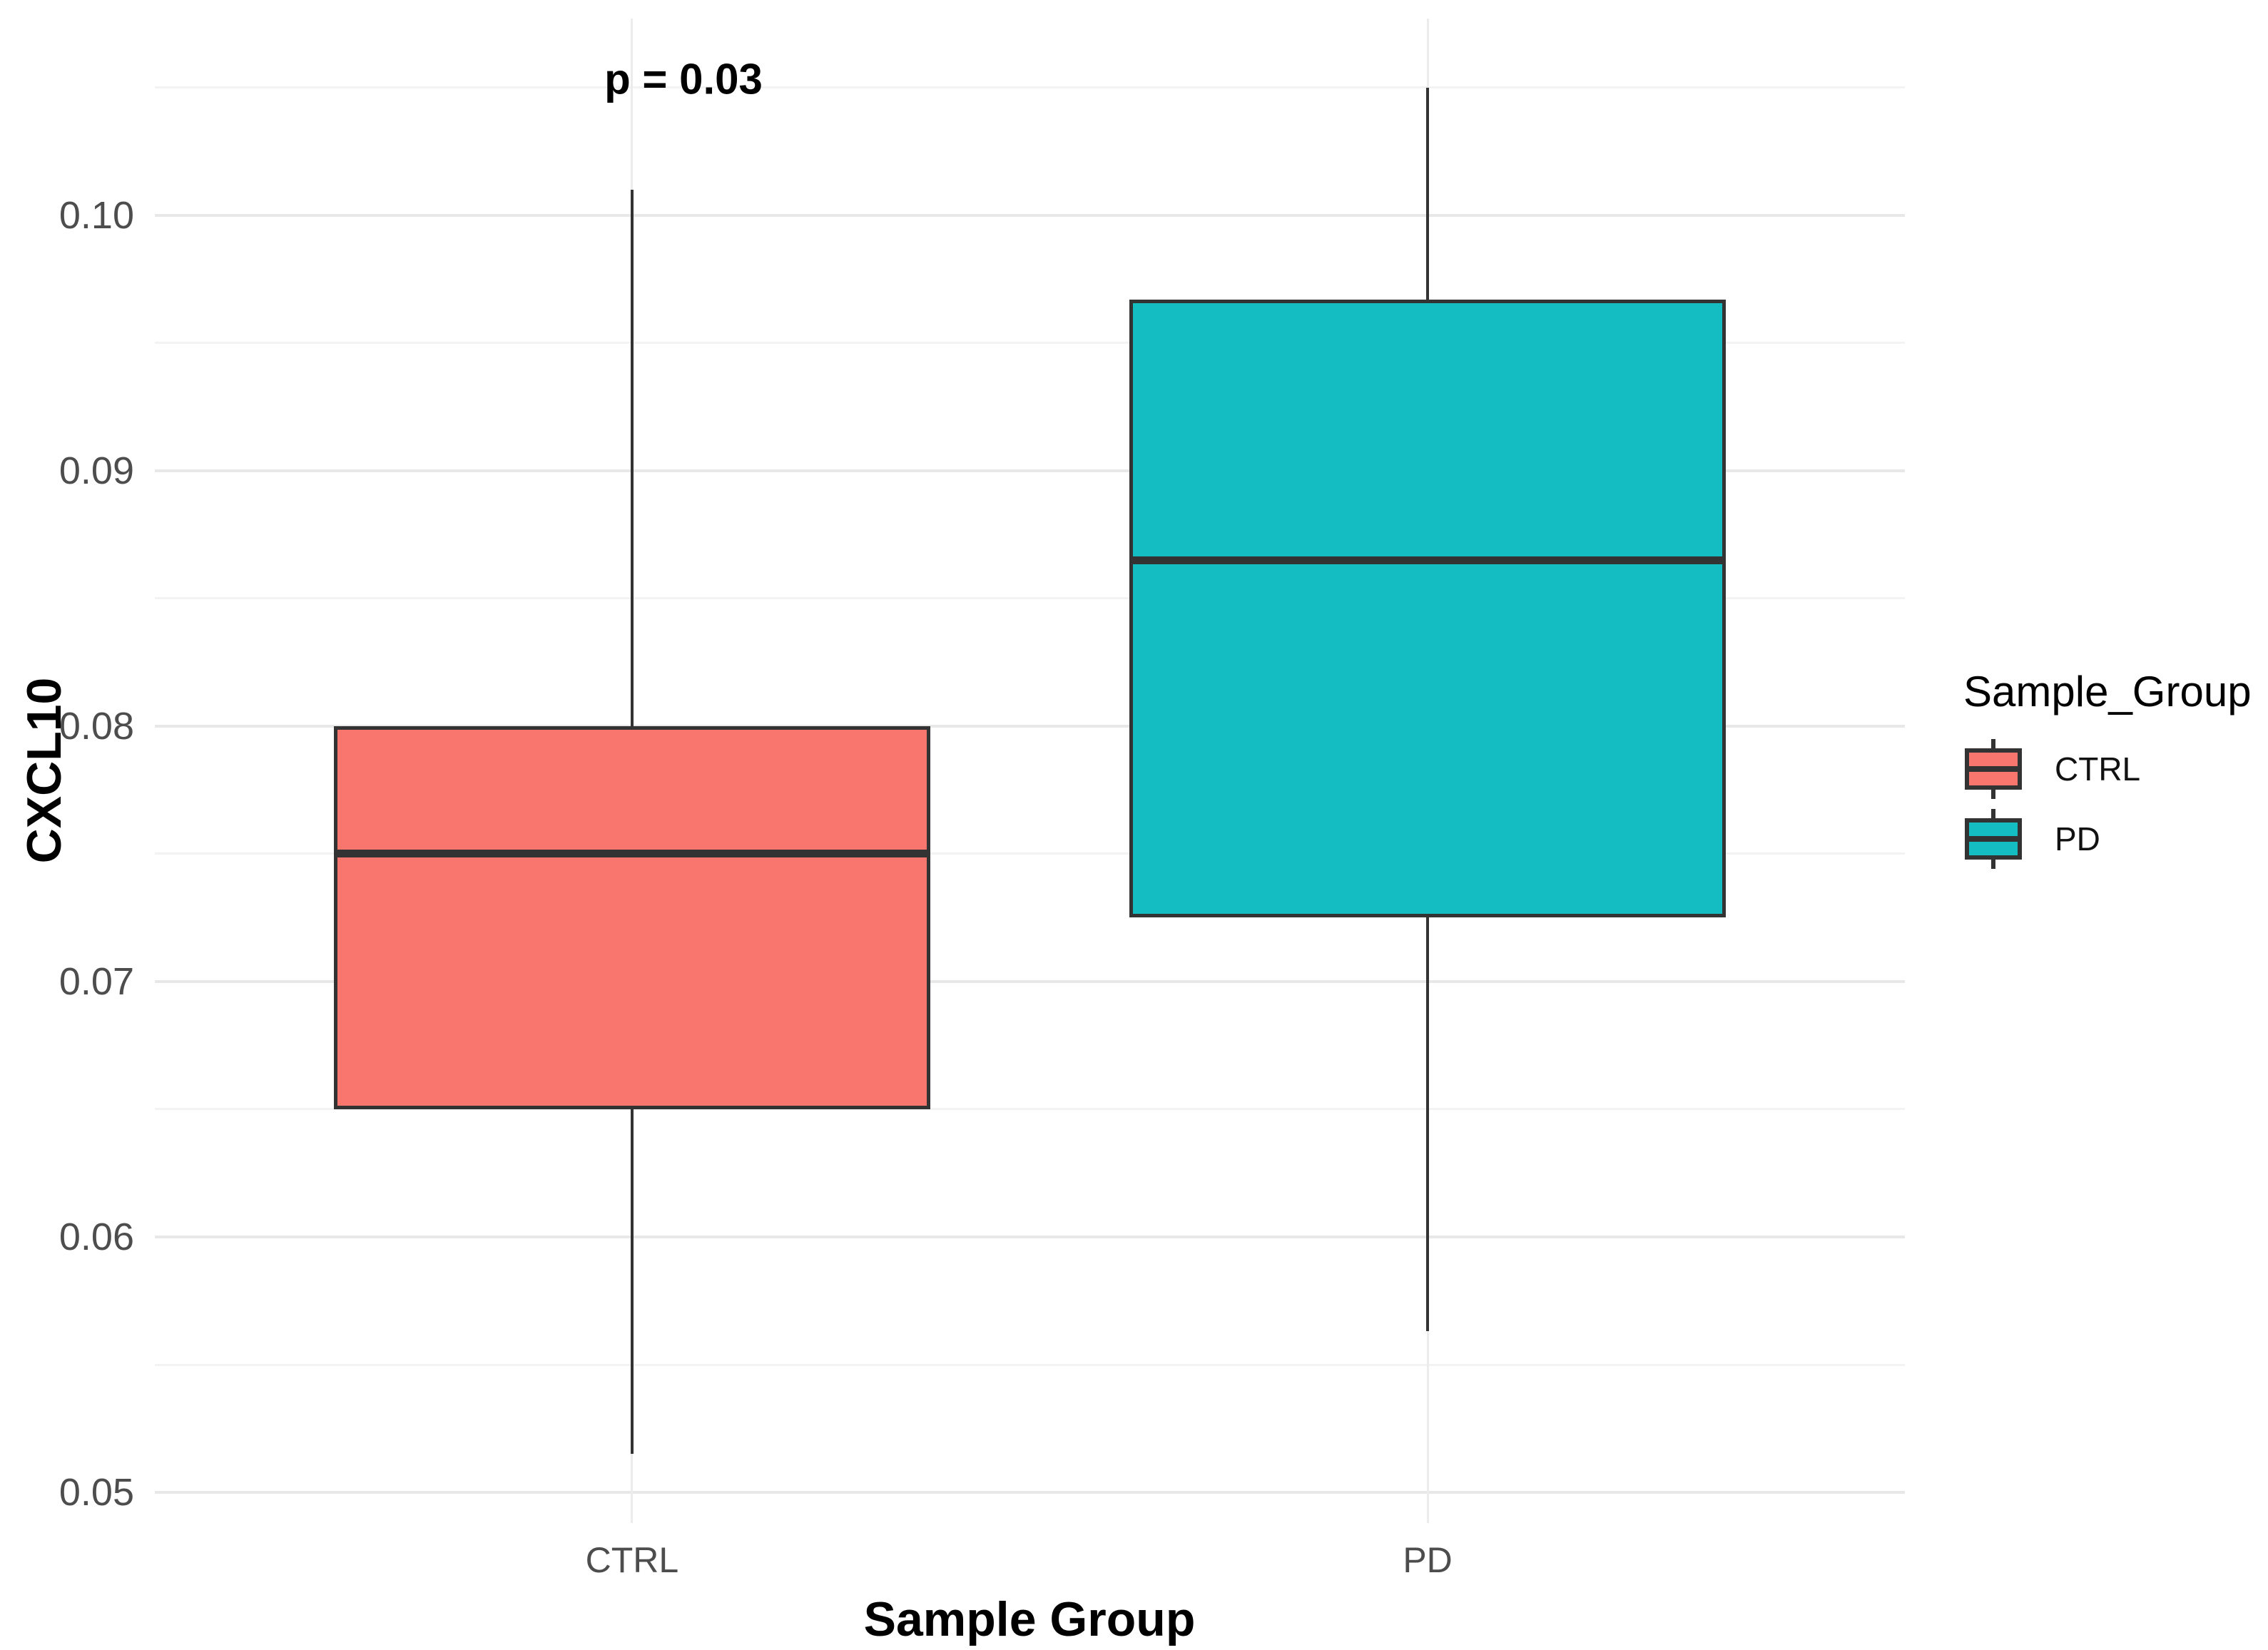 The width and height of the screenshot is (2268, 1650). Describe the element at coordinates (1428, 608) in the screenshot. I see `boxplot-box-PD` at that location.